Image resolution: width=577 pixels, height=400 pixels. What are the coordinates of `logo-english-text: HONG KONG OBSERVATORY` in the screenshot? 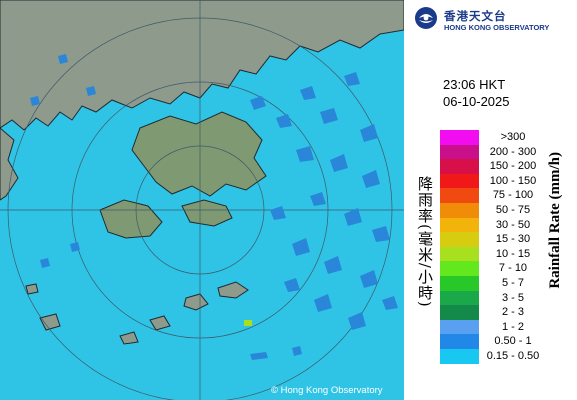 It's located at (497, 27).